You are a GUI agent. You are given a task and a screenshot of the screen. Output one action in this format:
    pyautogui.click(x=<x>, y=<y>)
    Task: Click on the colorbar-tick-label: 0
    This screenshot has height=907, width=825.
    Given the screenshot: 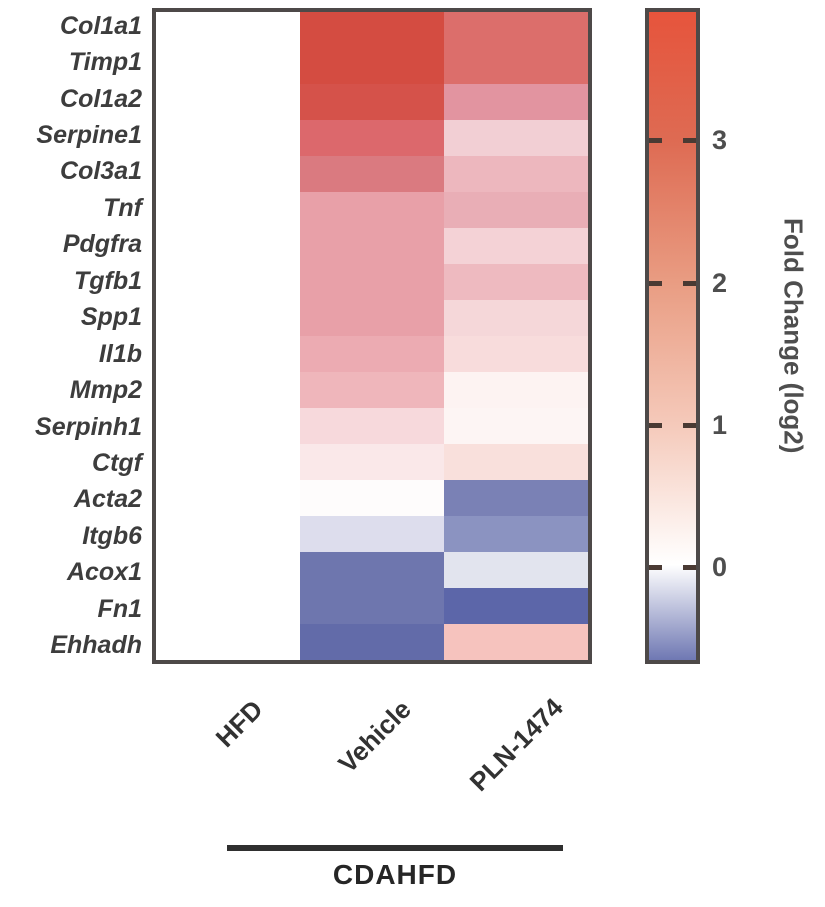 What is the action you would take?
    pyautogui.click(x=720, y=567)
    